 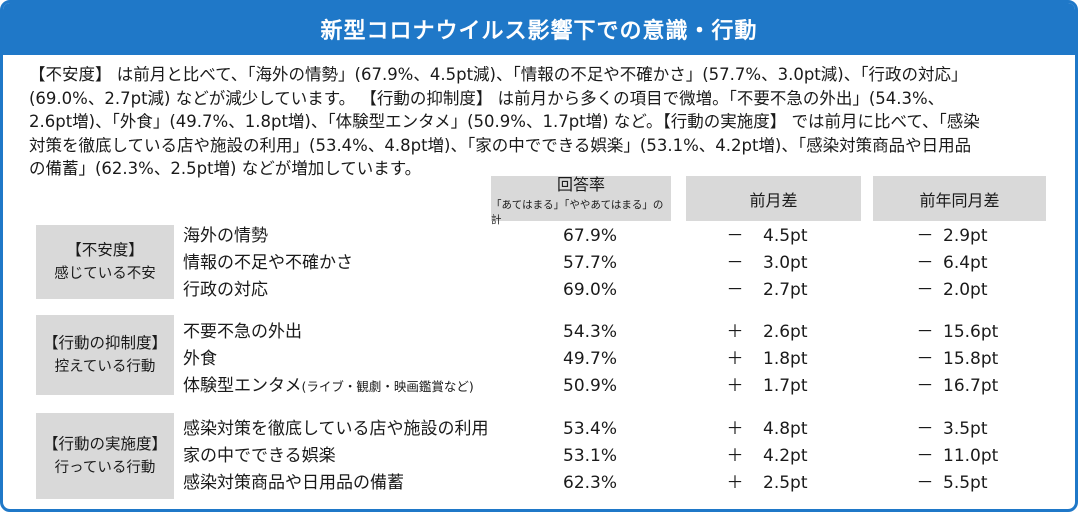 What do you see at coordinates (268, 263) in the screenshot?
I see `row-item: 情報の不足や不確かさ` at bounding box center [268, 263].